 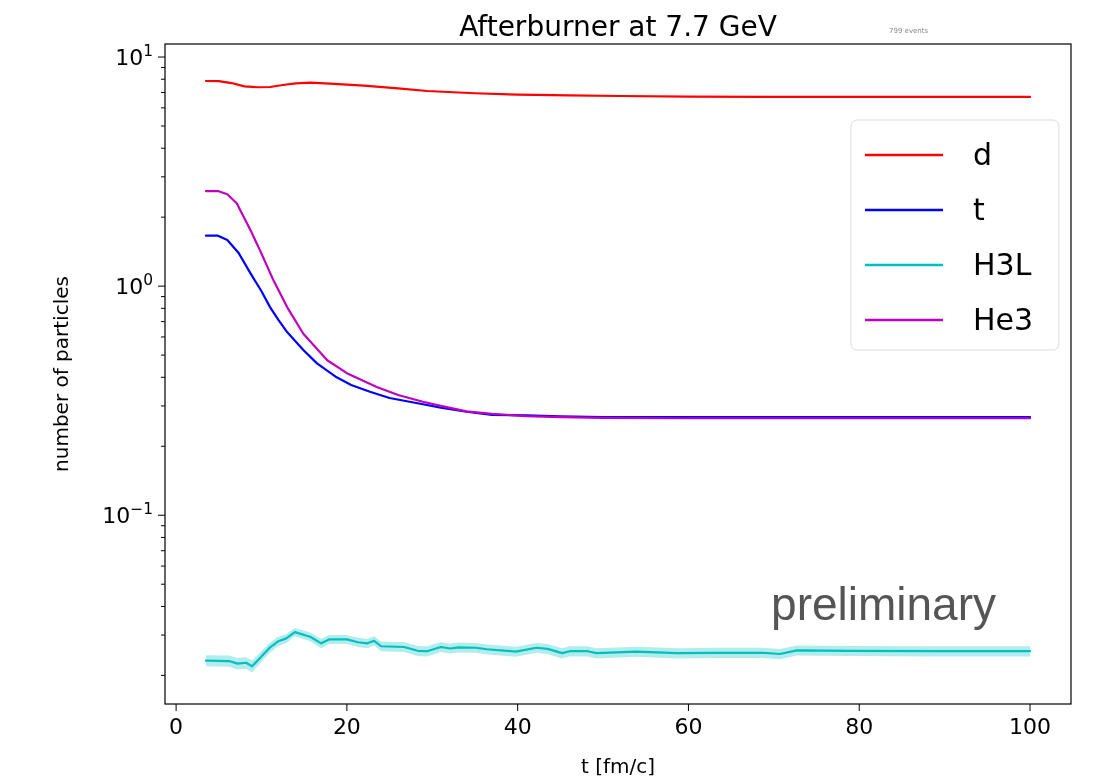 What do you see at coordinates (883, 604) in the screenshot?
I see `annotation: preliminary` at bounding box center [883, 604].